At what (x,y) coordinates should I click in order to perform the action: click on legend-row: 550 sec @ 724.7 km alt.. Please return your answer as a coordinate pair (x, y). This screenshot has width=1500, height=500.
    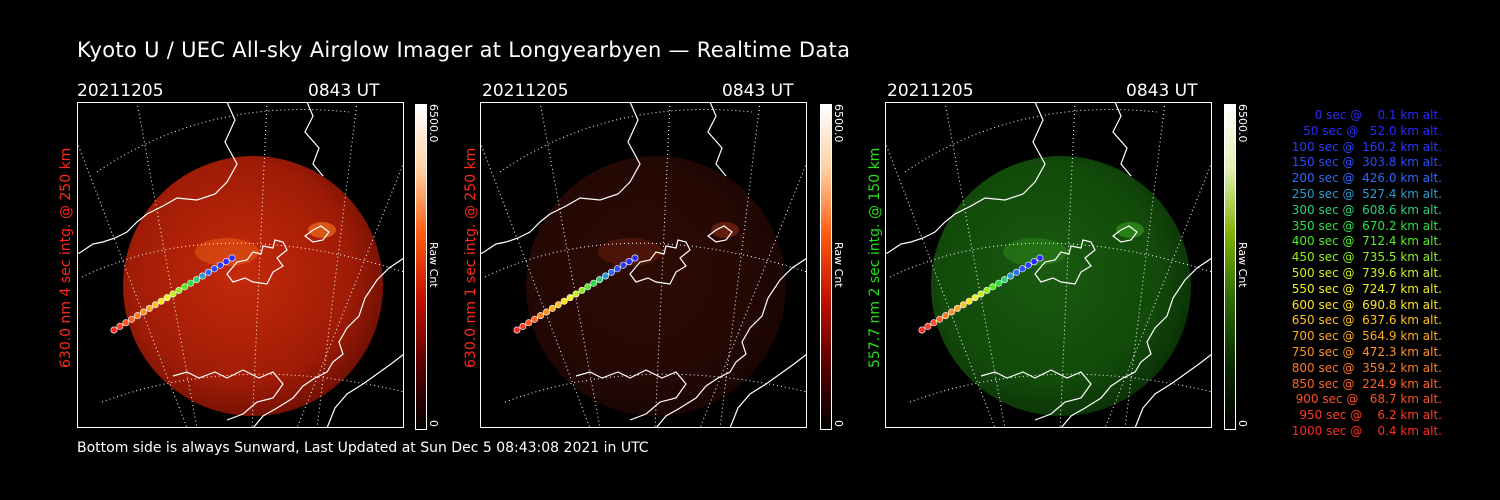
    Looking at the image, I should click on (1366, 288).